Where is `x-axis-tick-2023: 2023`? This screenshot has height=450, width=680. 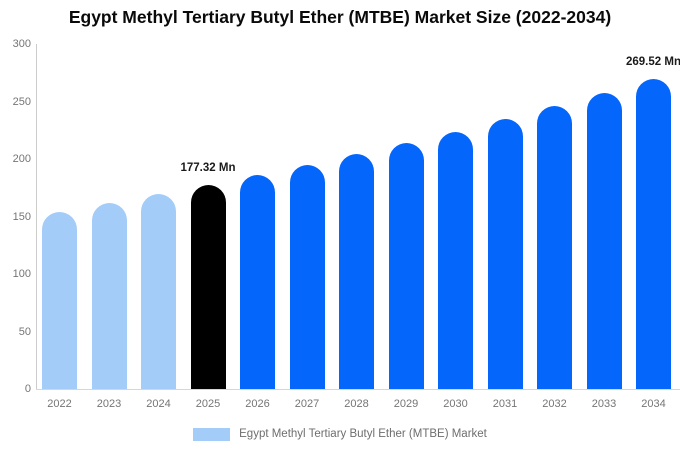 x-axis-tick-2023: 2023 is located at coordinates (109, 404).